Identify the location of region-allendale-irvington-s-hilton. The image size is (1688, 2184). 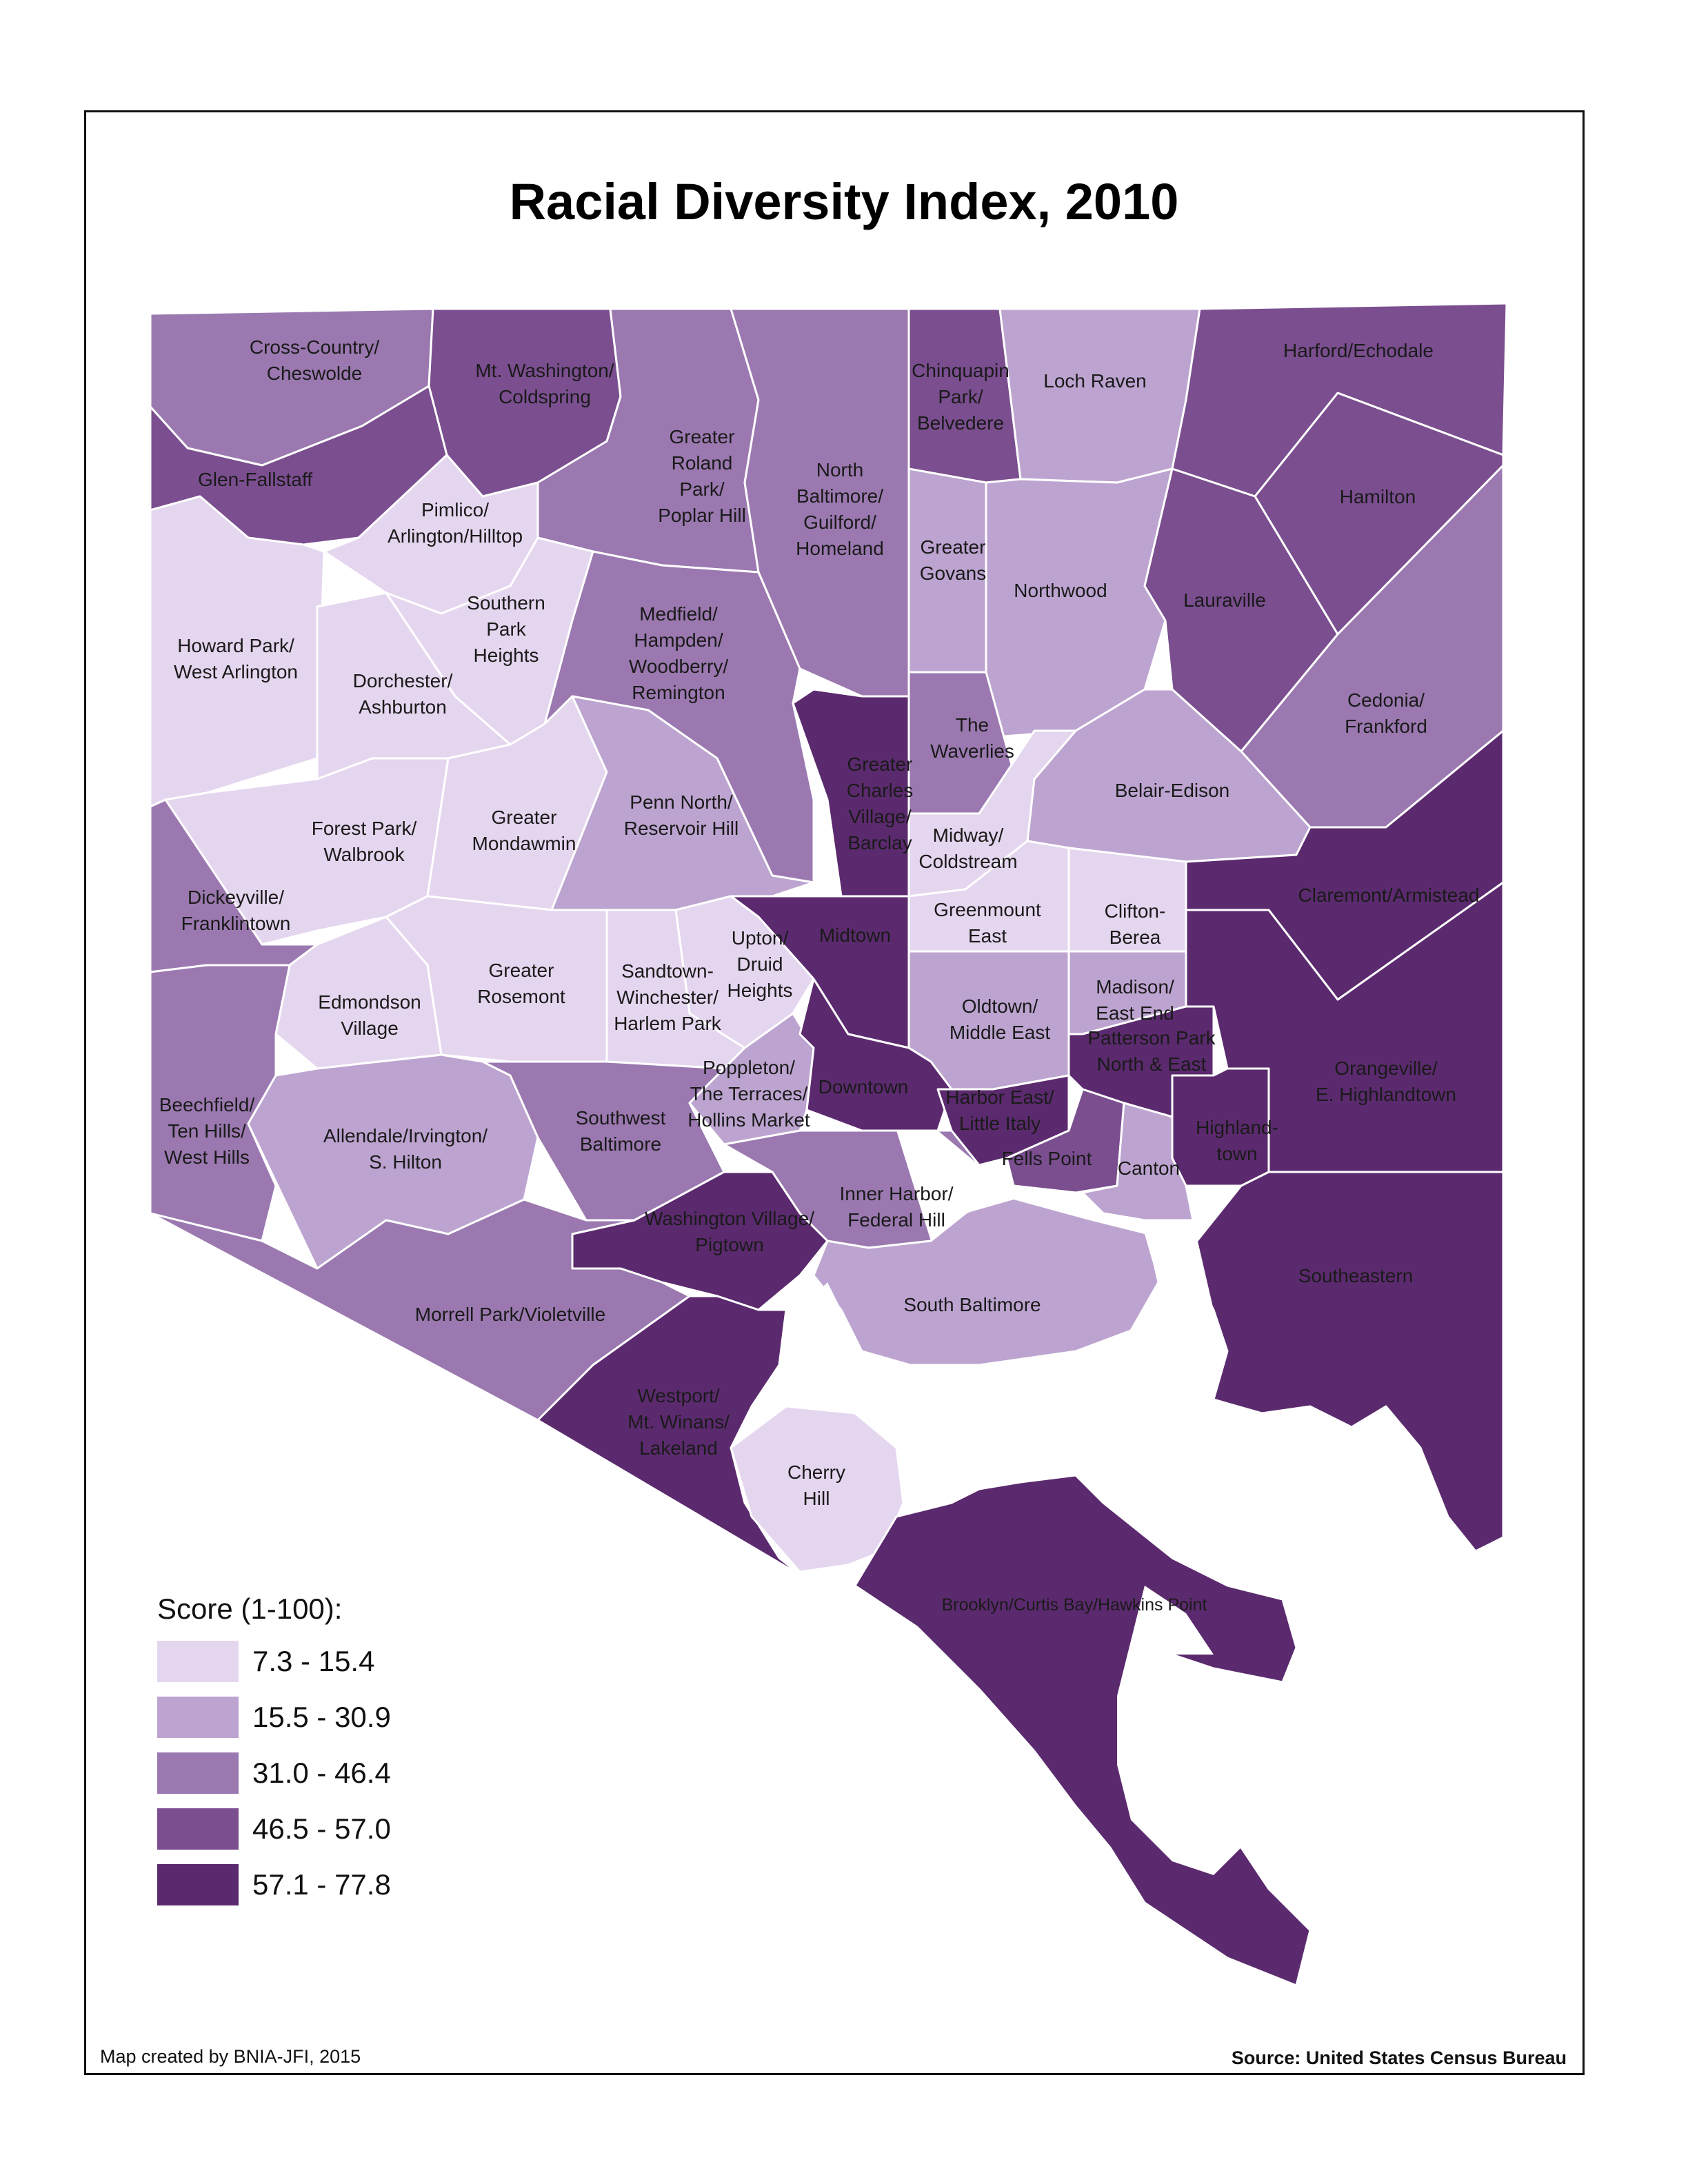
(393, 1161).